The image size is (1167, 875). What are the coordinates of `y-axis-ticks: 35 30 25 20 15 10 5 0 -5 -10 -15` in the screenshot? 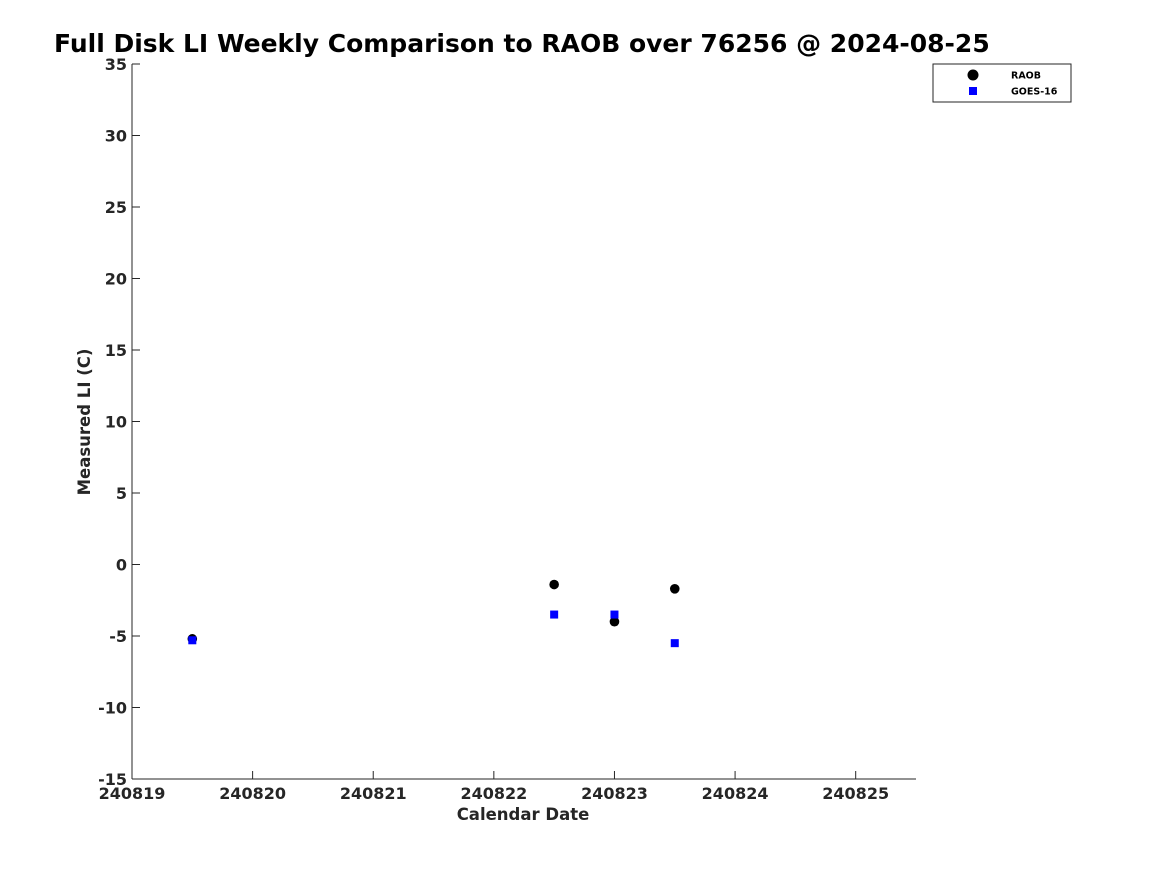 It's located at (119, 422).